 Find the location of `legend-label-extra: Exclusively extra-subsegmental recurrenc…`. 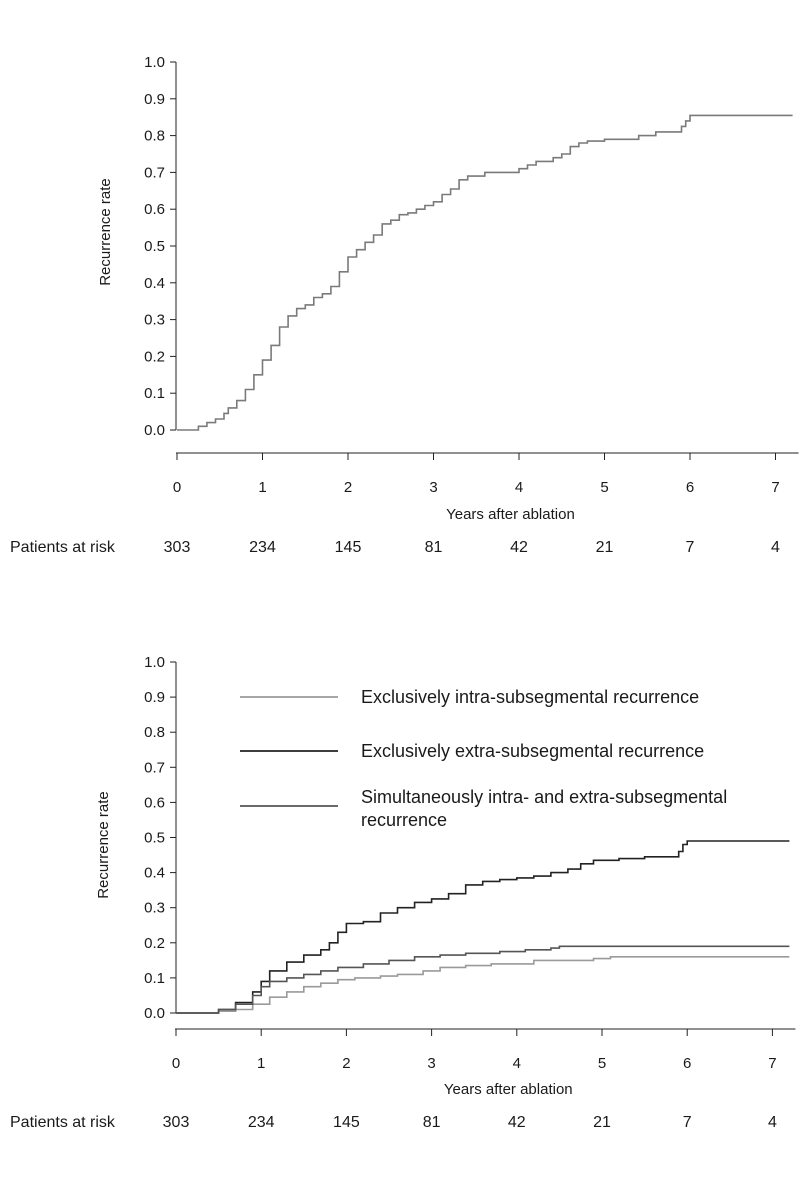

legend-label-extra: Exclusively extra-subsegmental recurrenc… is located at coordinates (532, 751).